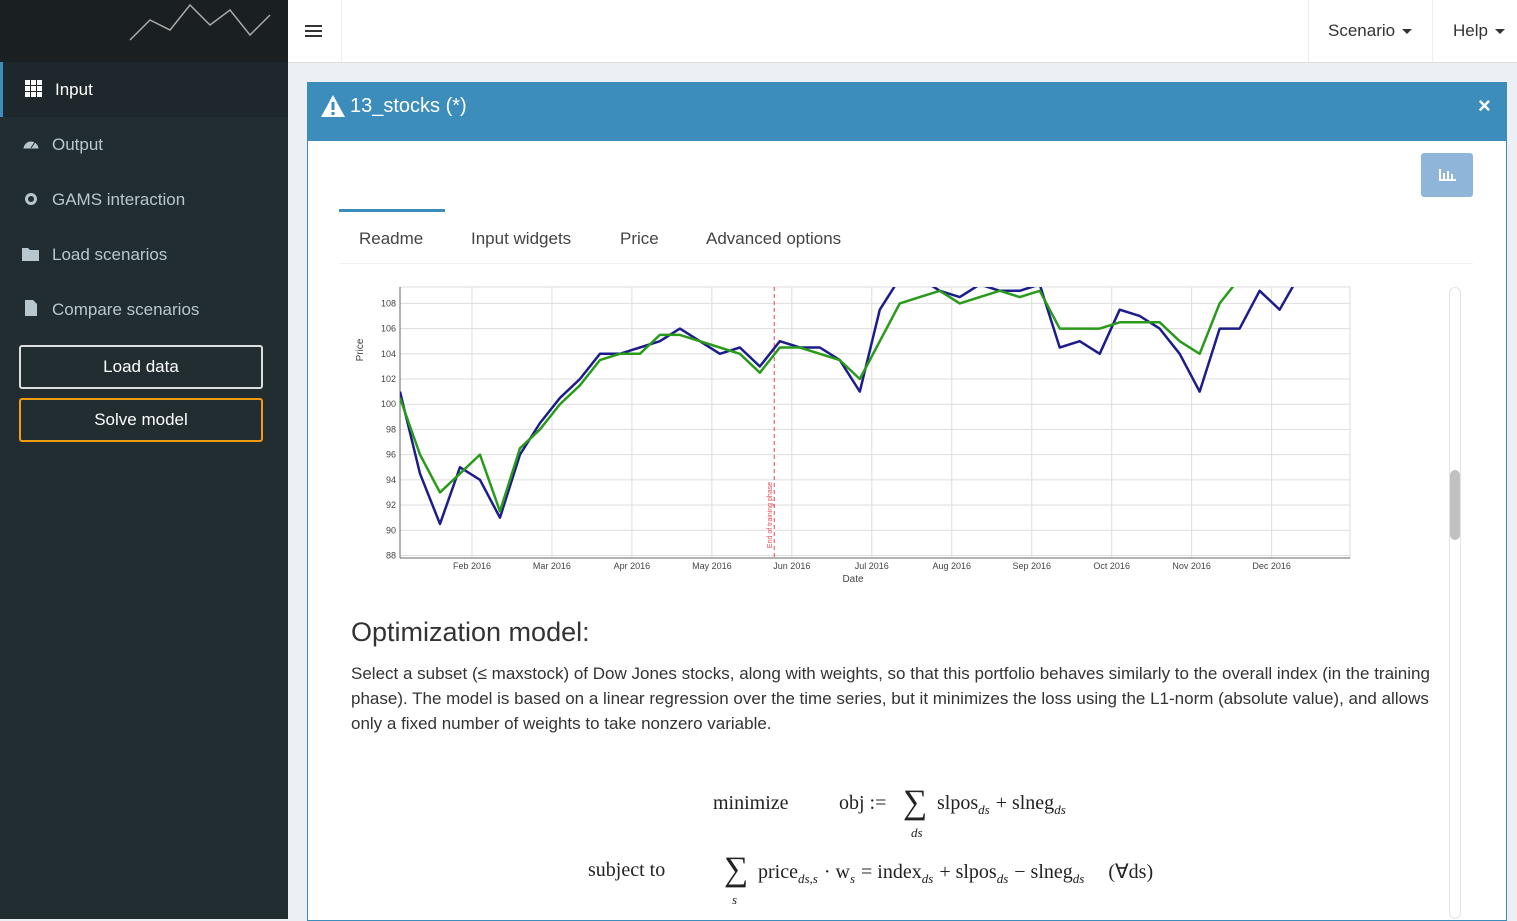 Image resolution: width=1517 pixels, height=921 pixels. What do you see at coordinates (770, 515) in the screenshot?
I see `annotation: End of training phase` at bounding box center [770, 515].